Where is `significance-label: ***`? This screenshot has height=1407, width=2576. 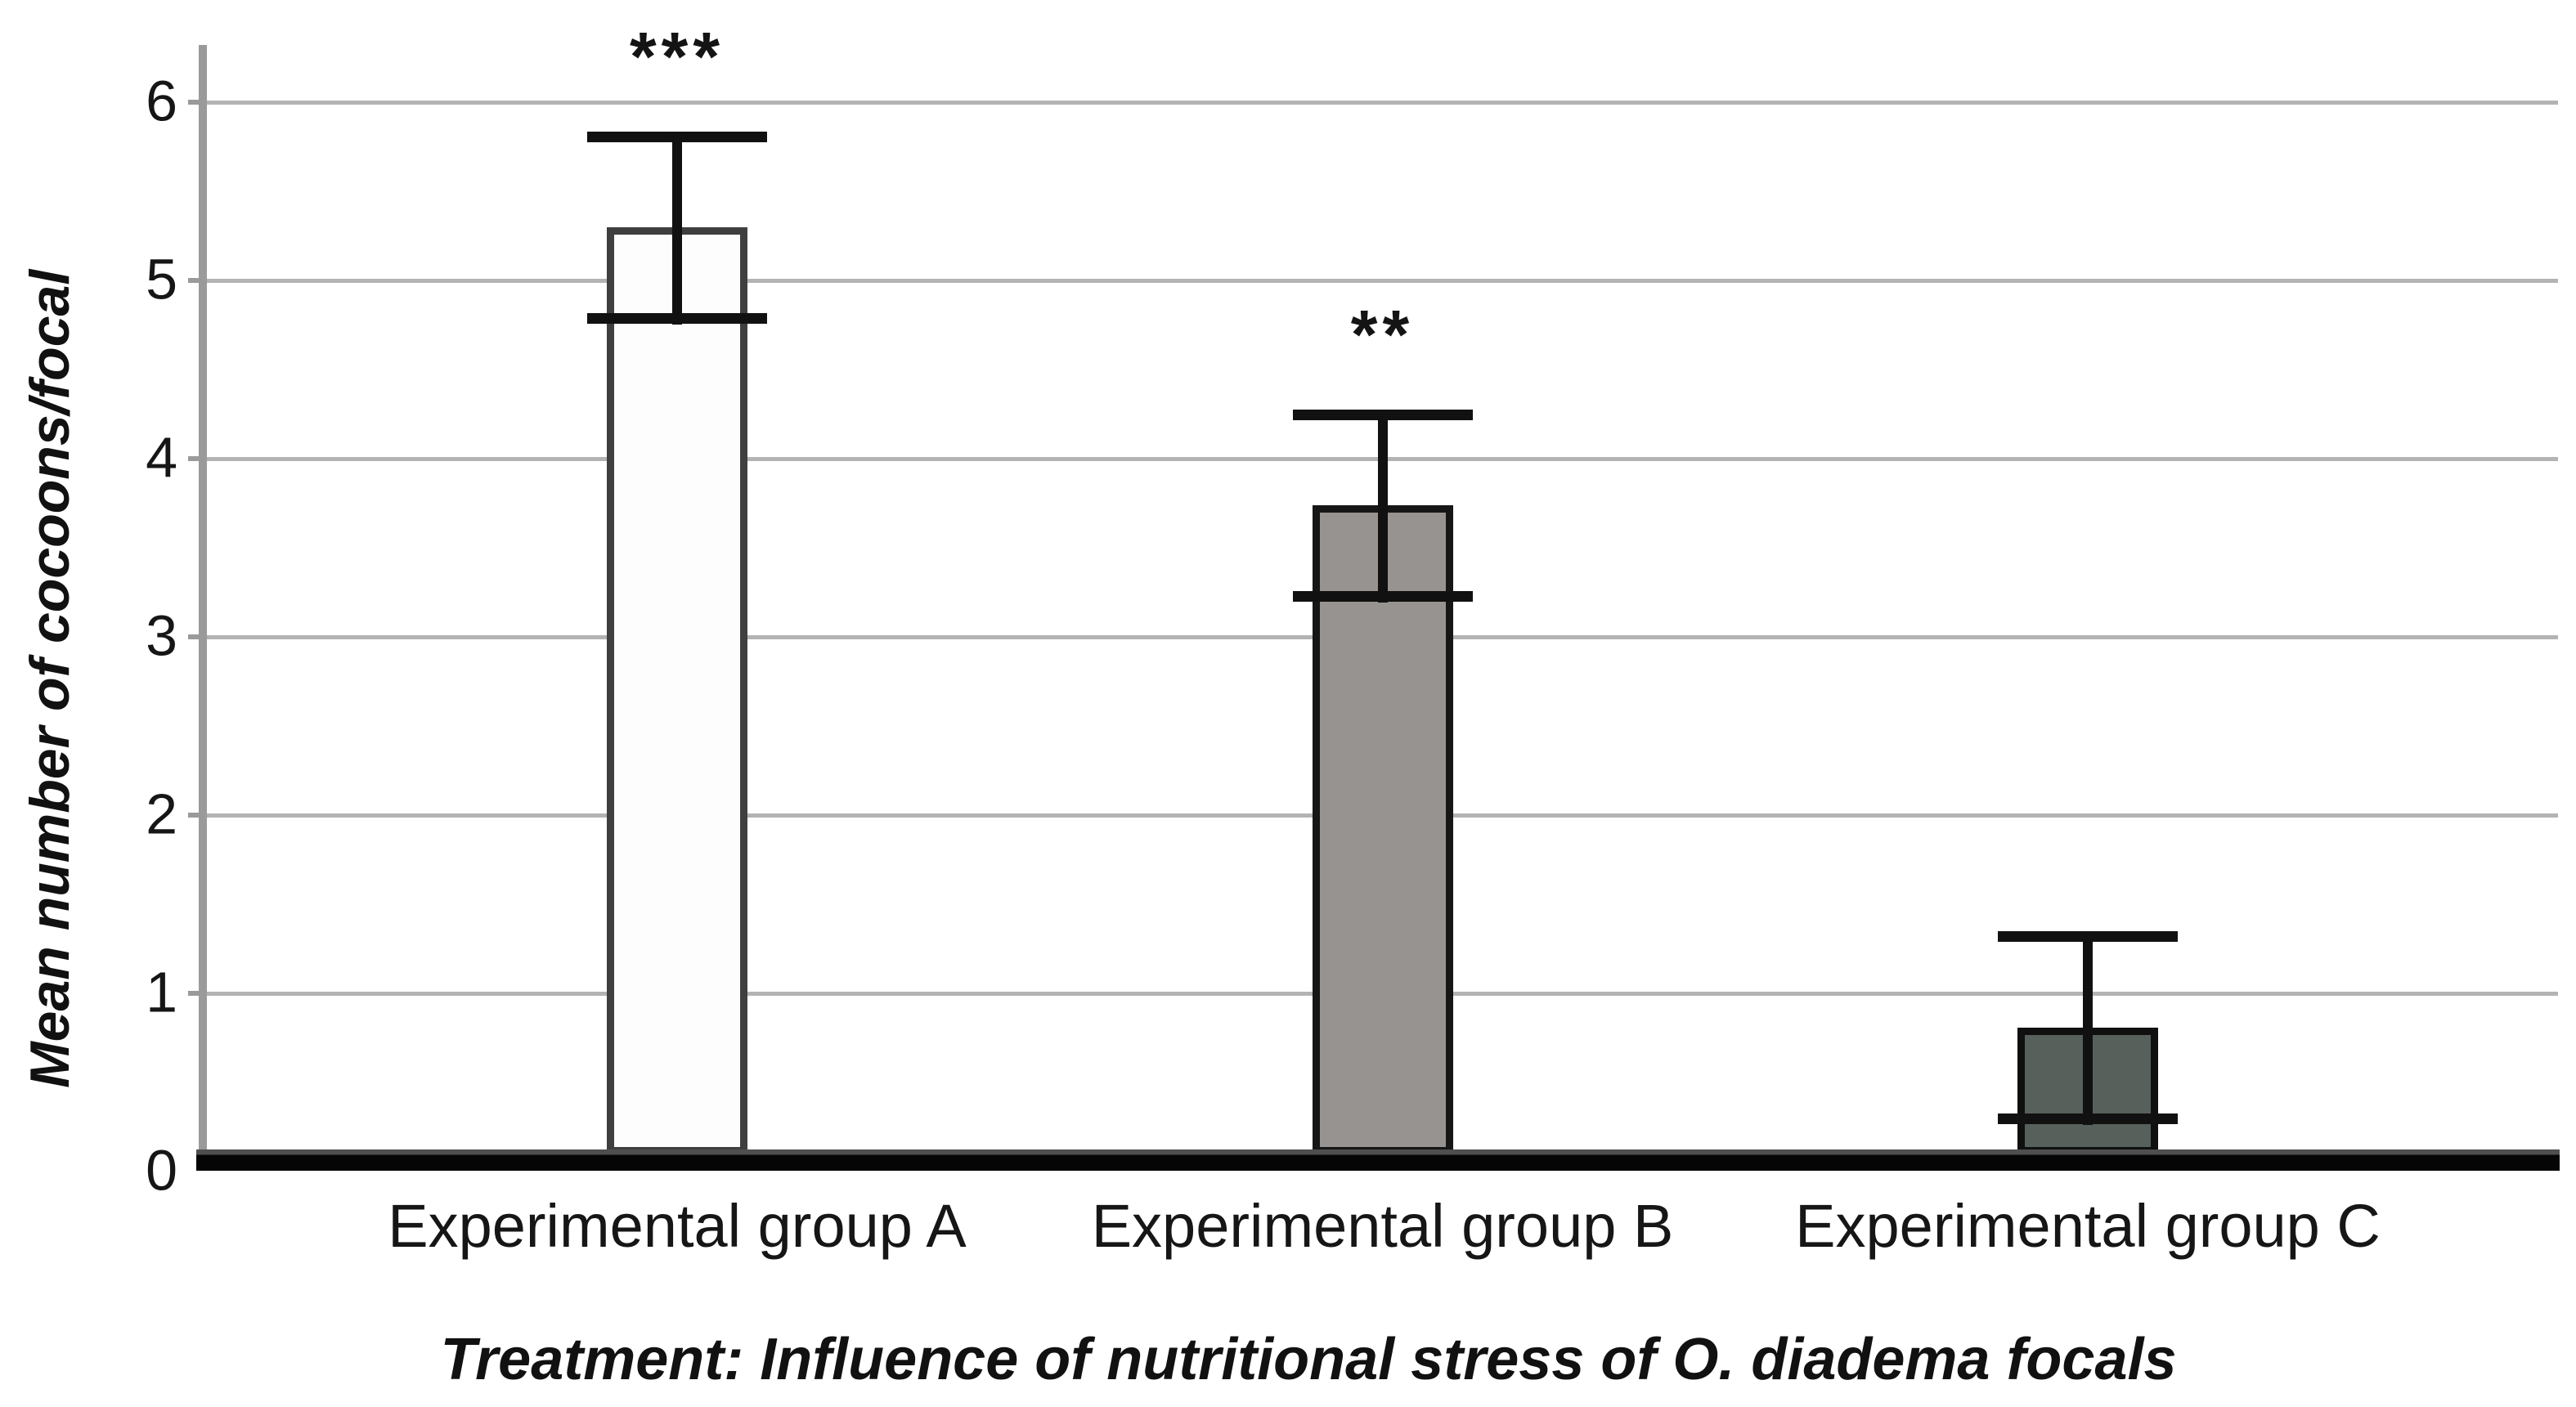
significance-label: *** is located at coordinates (677, 56).